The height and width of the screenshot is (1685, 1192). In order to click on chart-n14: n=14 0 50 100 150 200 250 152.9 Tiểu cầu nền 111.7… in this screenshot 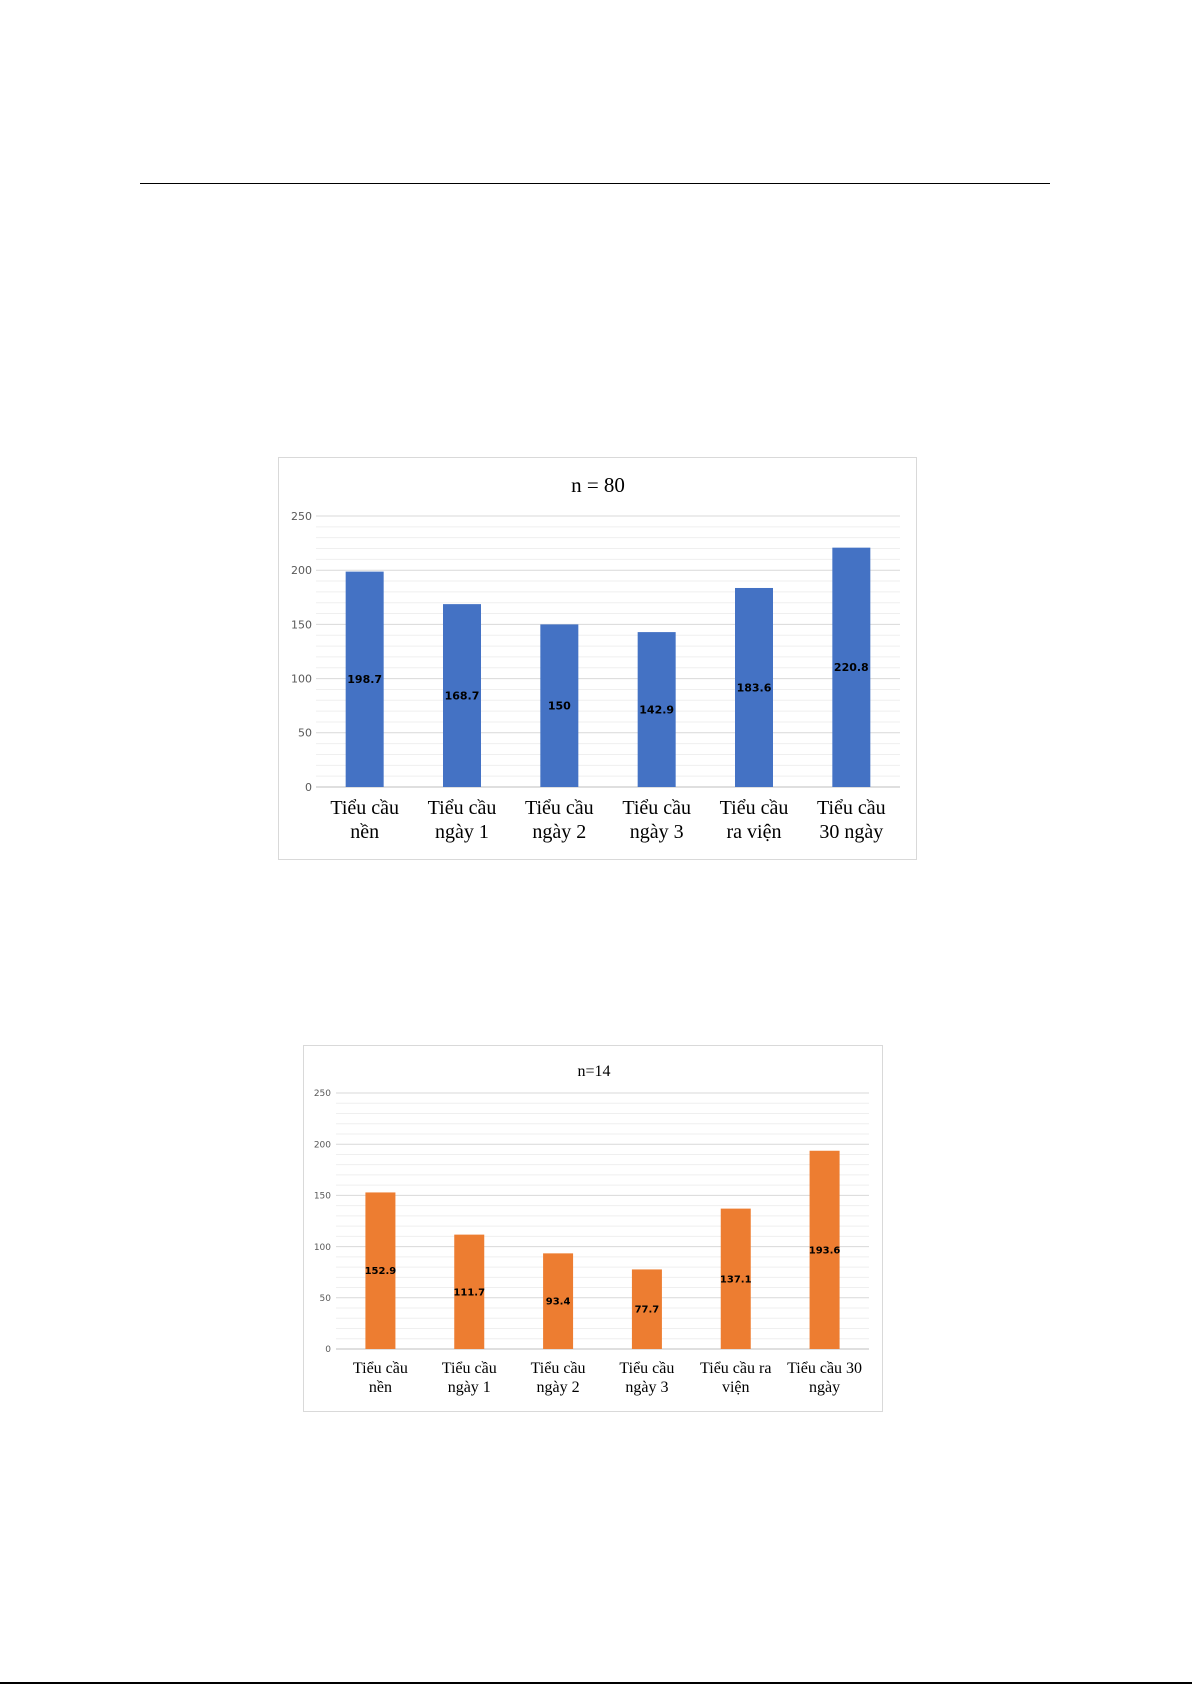, I will do `click(593, 1228)`.